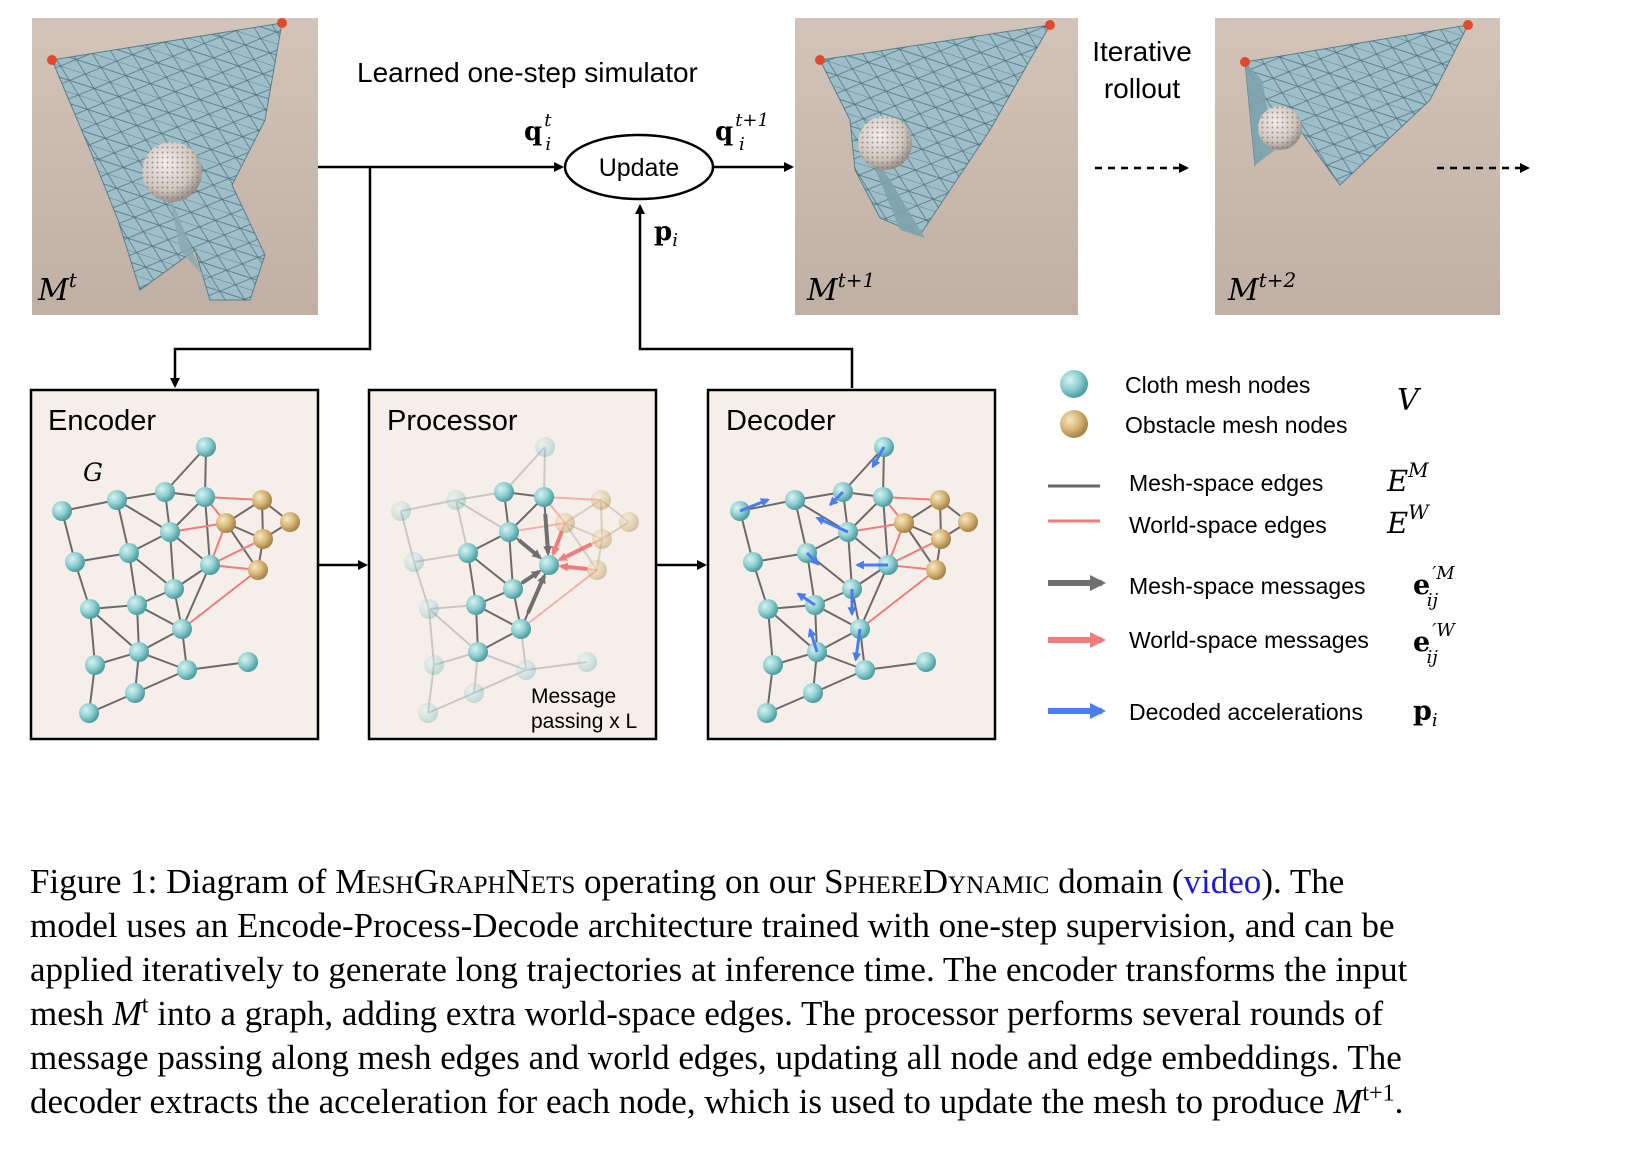  What do you see at coordinates (742, 132) in the screenshot?
I see `q-t1-label: q t+1 i` at bounding box center [742, 132].